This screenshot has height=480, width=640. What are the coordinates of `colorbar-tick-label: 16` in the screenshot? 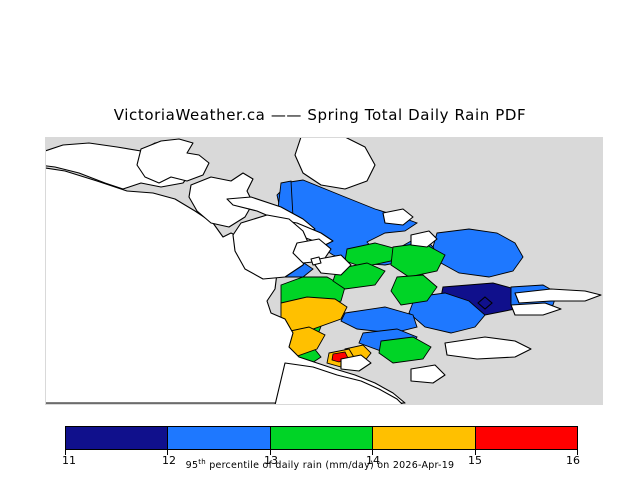 It's located at (573, 460).